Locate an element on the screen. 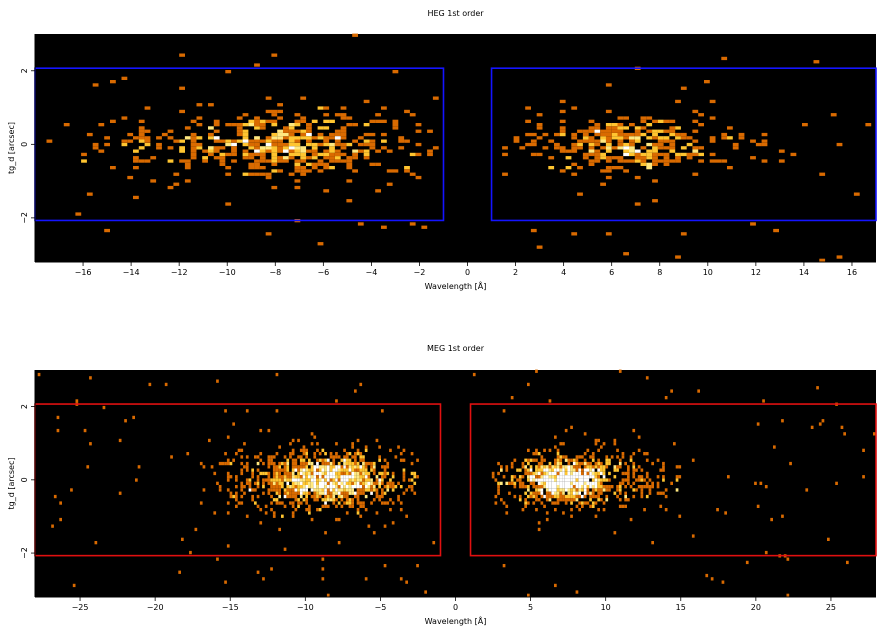 Image resolution: width=886 pixels, height=640 pixels. x-tick-label: 10 is located at coordinates (606, 607).